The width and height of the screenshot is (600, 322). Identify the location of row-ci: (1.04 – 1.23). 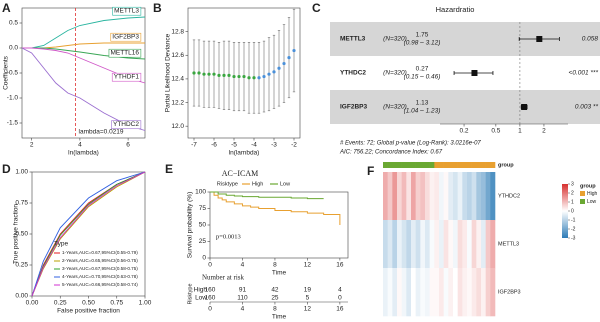
(422, 111).